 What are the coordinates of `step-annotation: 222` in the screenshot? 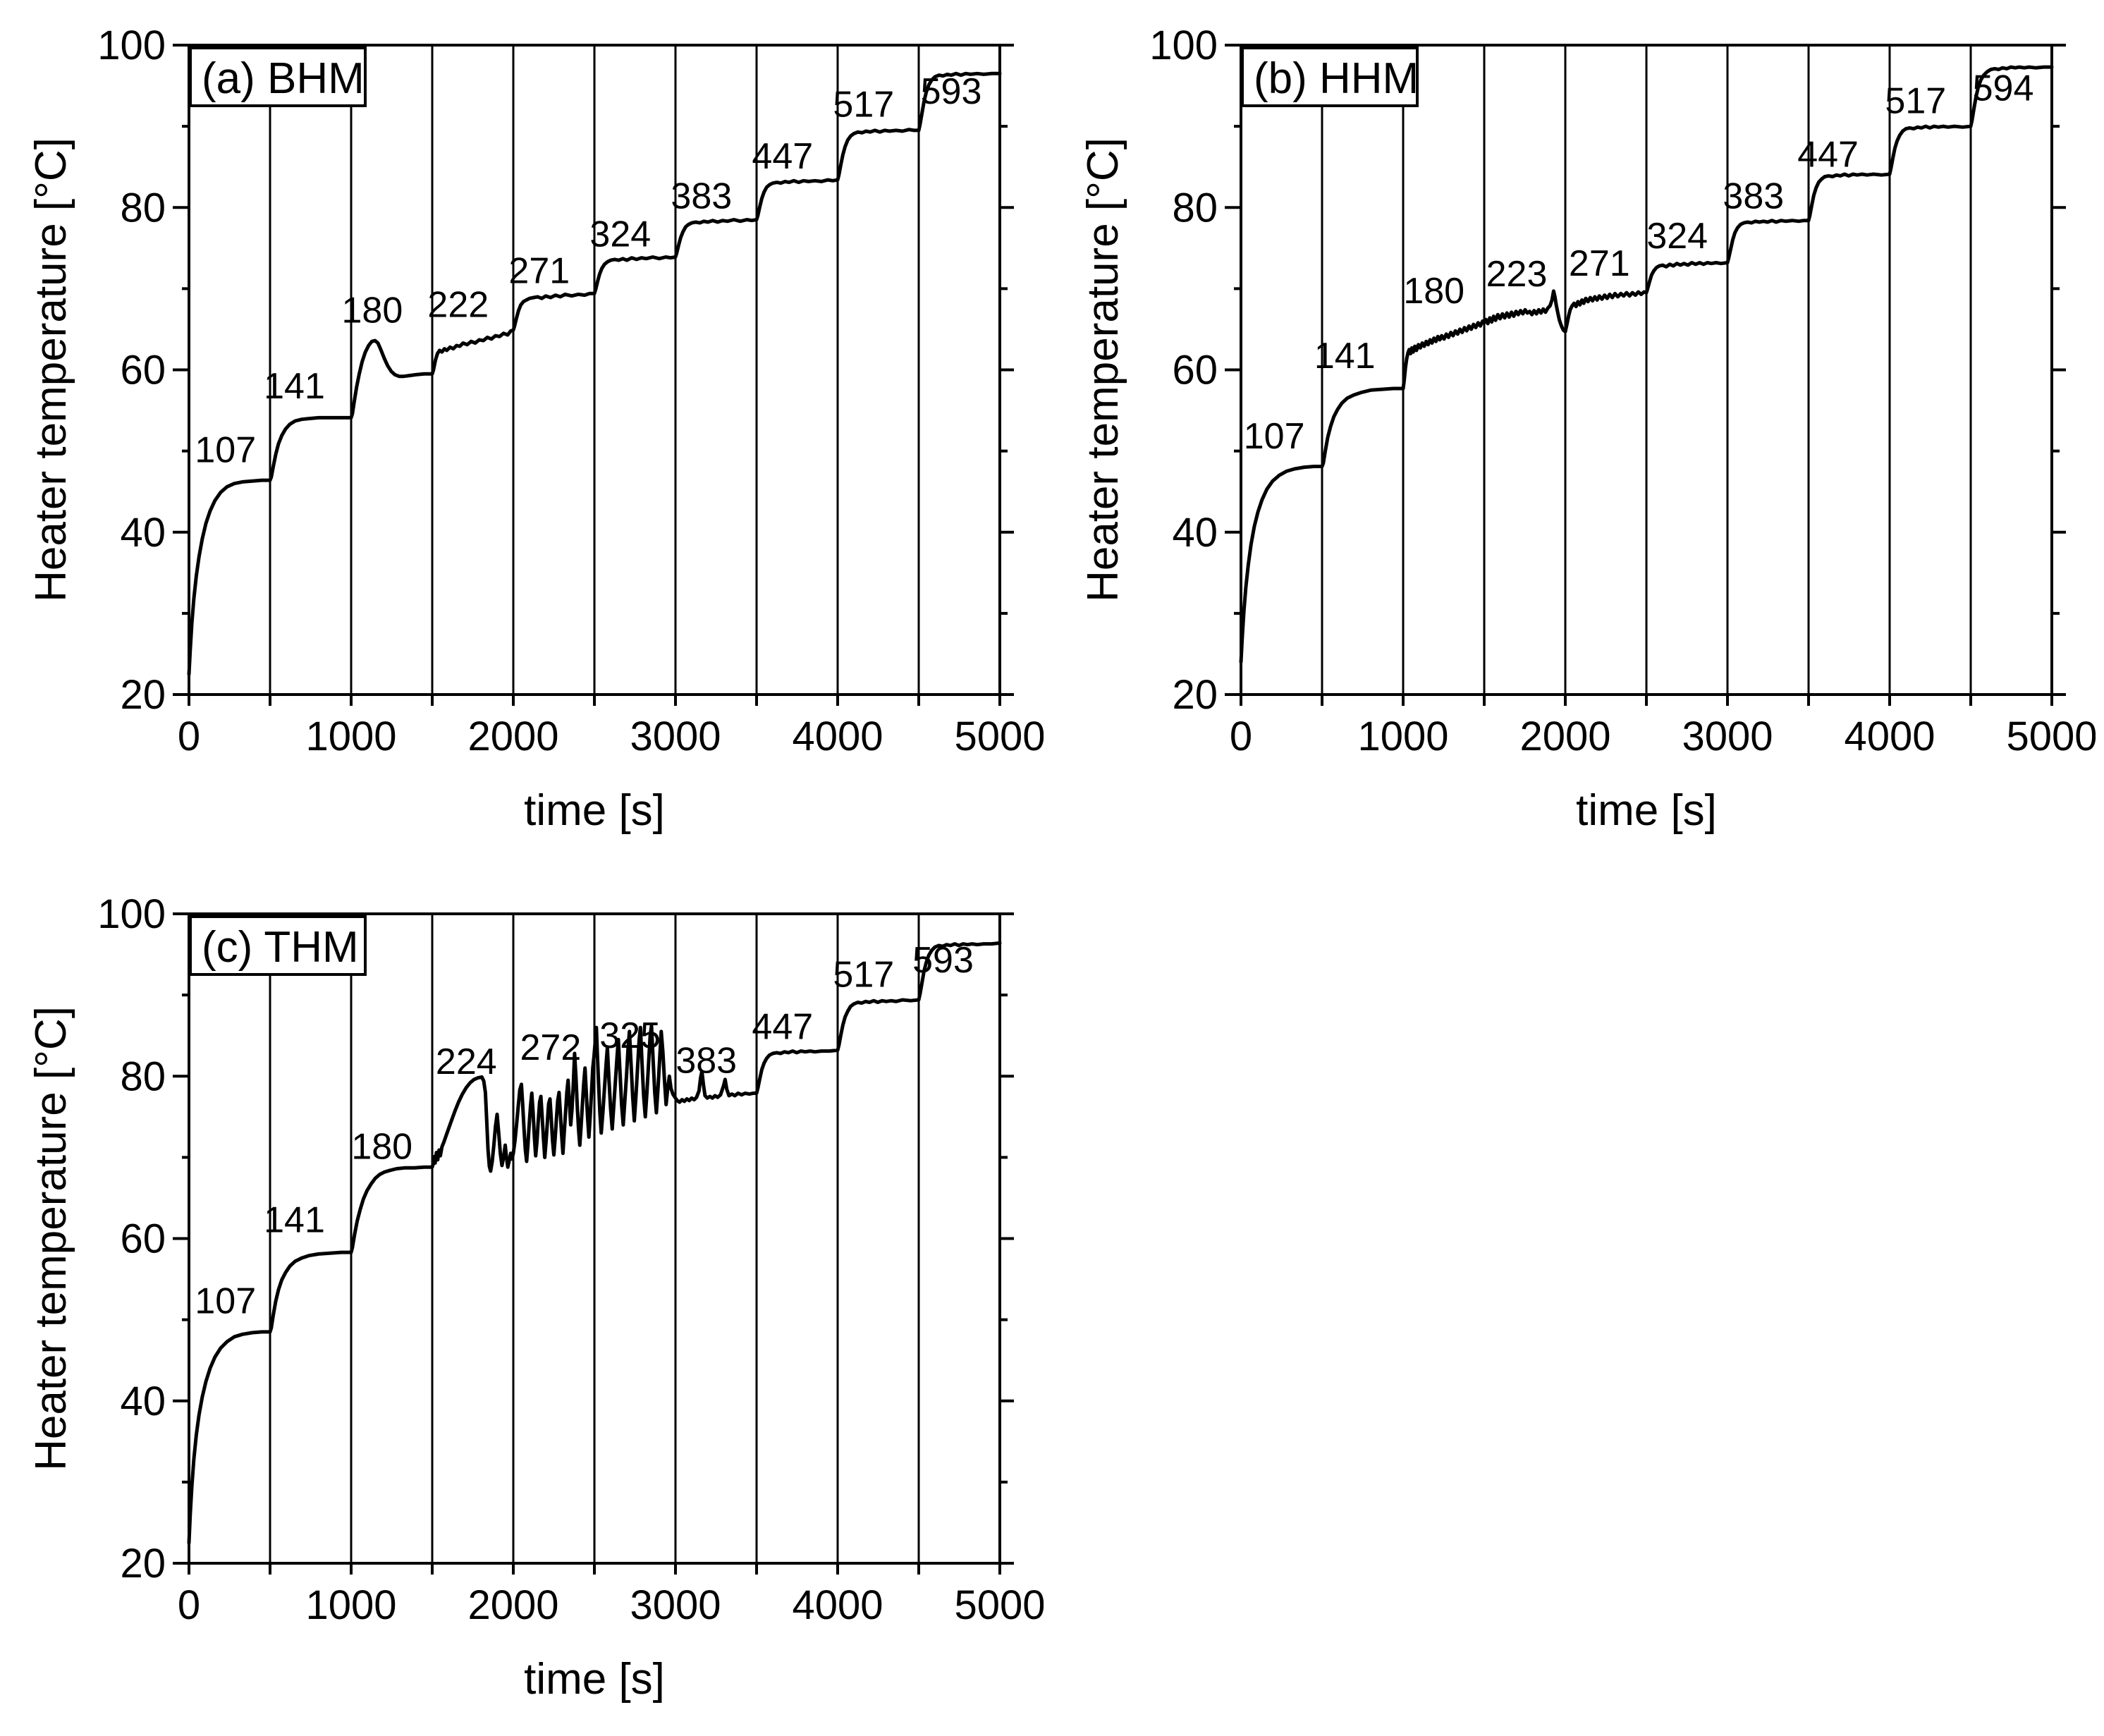 It's located at (458, 306).